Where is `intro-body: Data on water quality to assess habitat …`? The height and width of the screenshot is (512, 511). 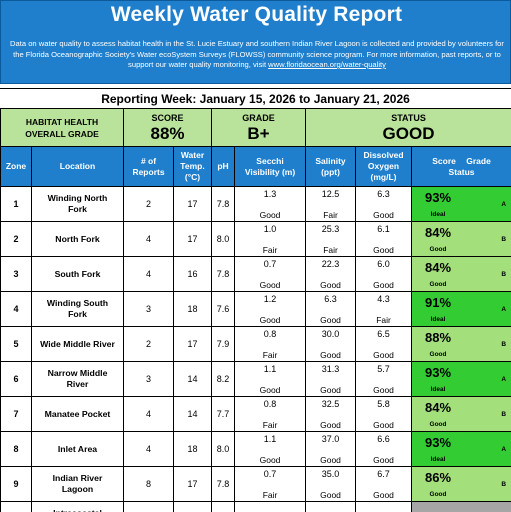 intro-body: Data on water quality to assess habitat … is located at coordinates (257, 54).